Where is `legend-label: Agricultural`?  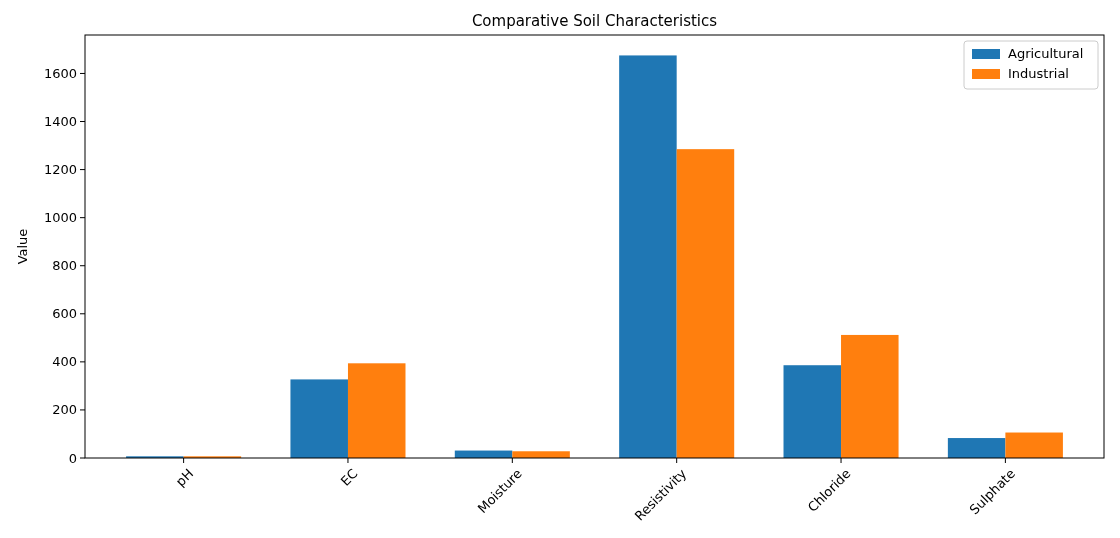 legend-label: Agricultural is located at coordinates (1046, 53).